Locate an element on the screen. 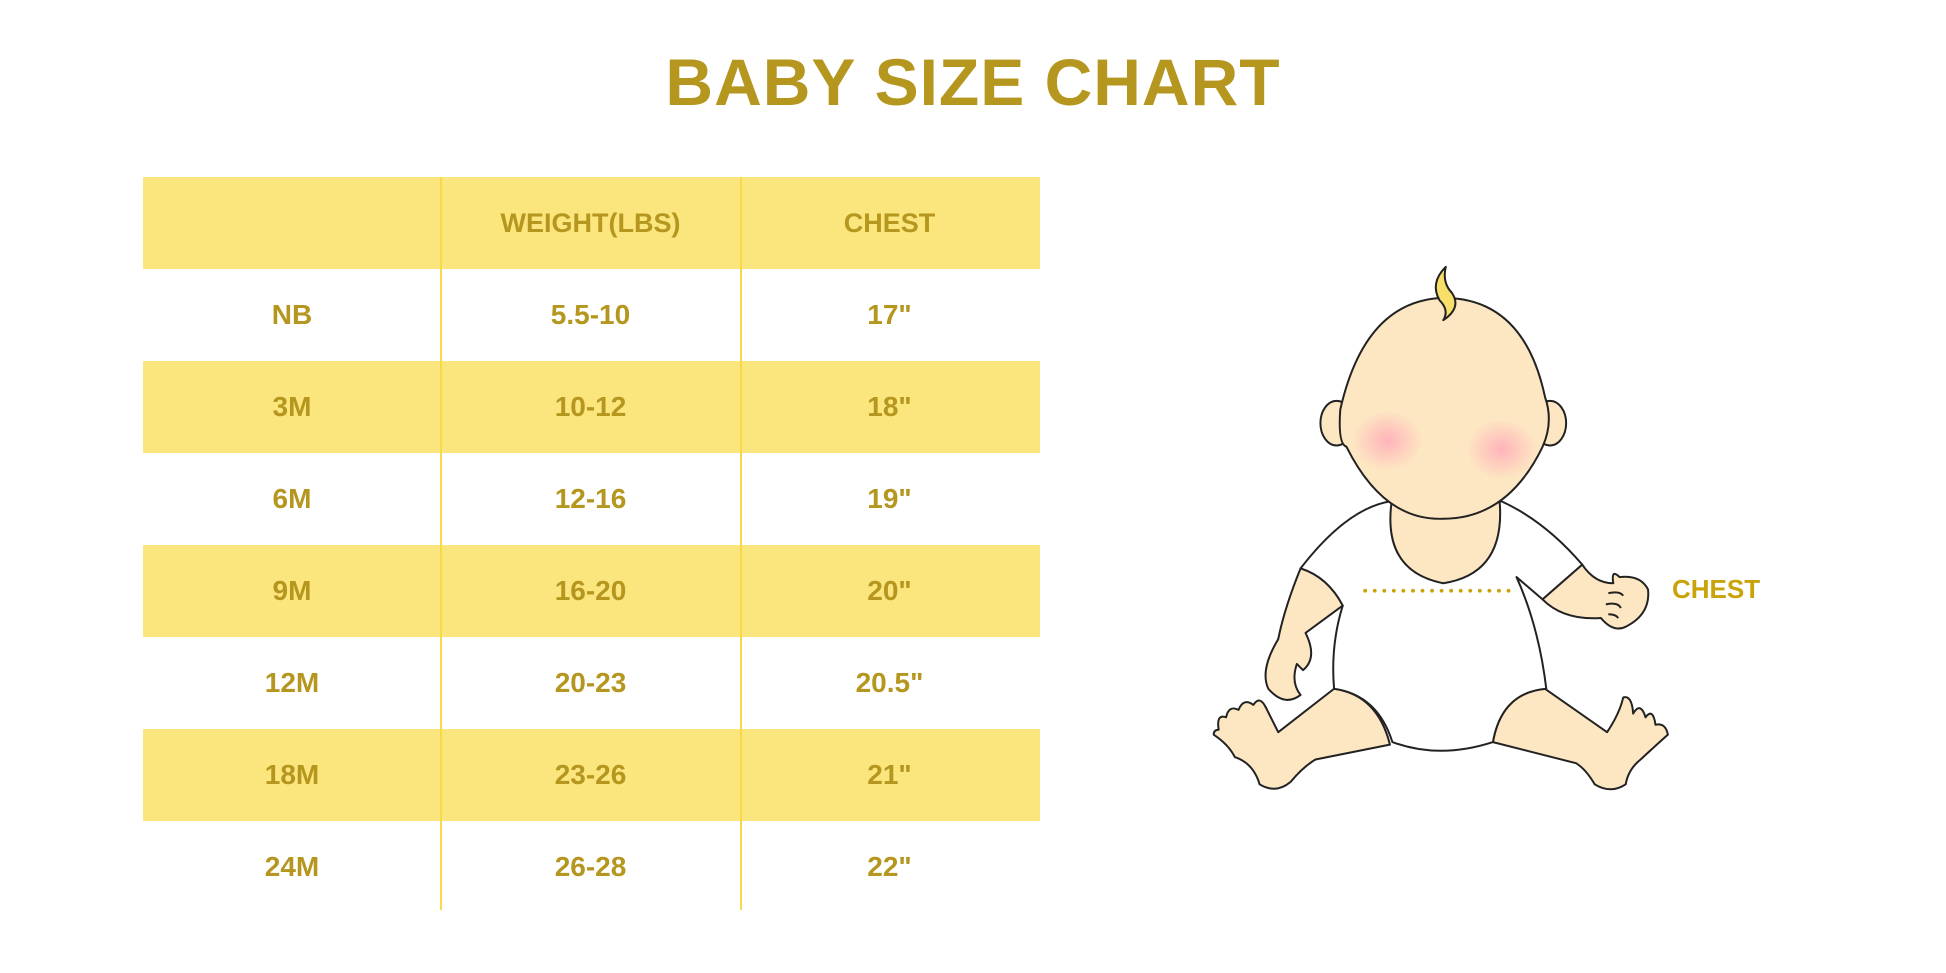  left-leg is located at coordinates (1301, 738).